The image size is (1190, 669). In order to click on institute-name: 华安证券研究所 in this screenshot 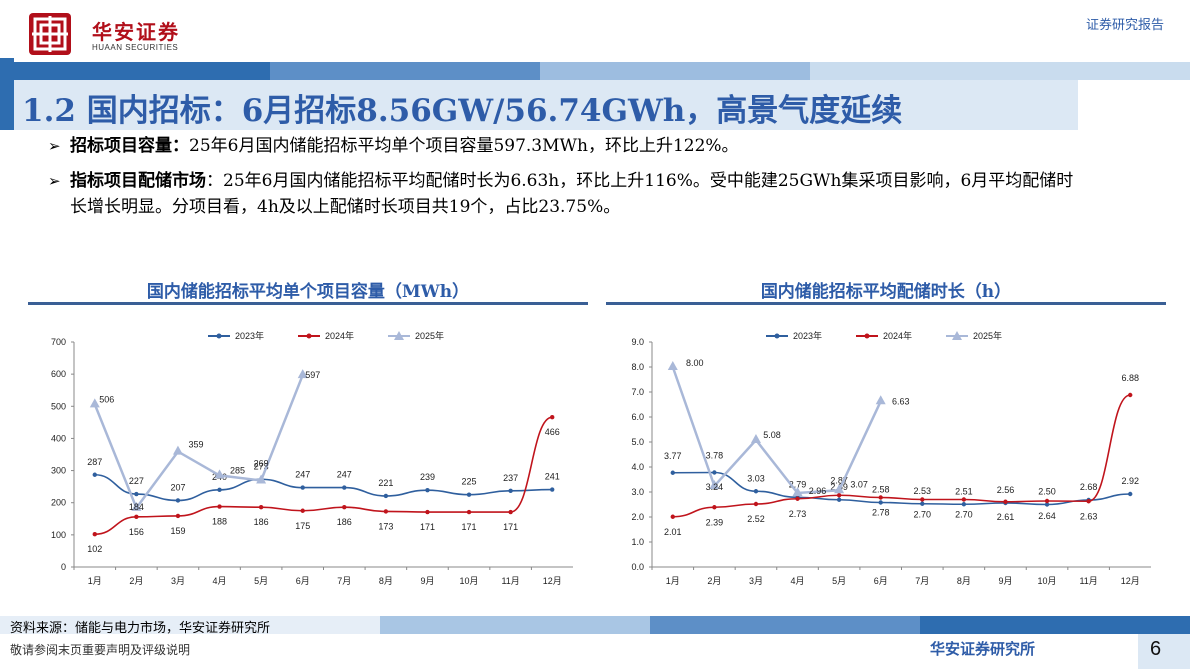, I will do `click(983, 649)`.